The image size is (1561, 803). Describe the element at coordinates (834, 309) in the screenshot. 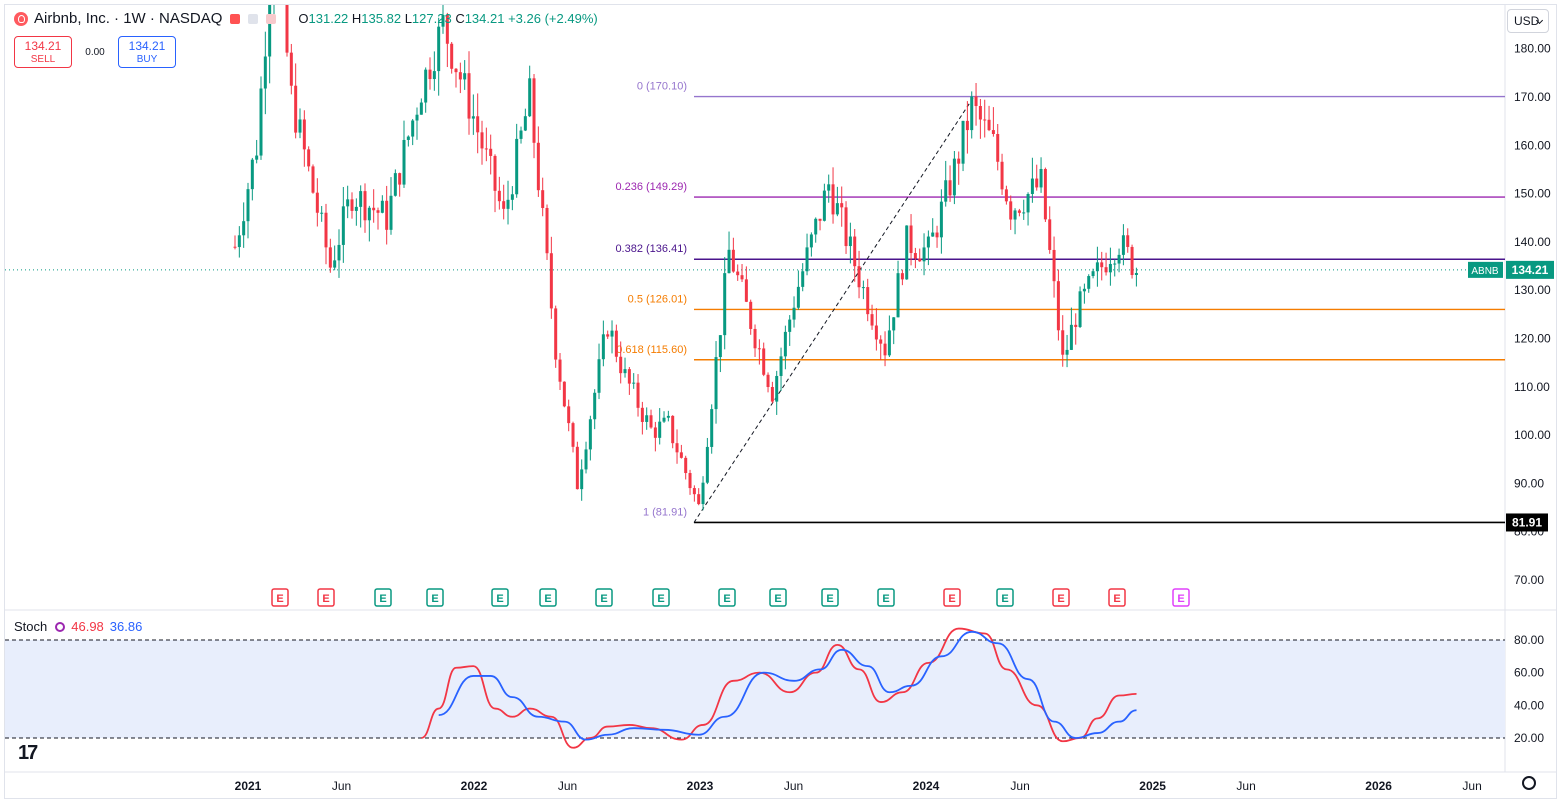

I see `fib-trend-line` at that location.